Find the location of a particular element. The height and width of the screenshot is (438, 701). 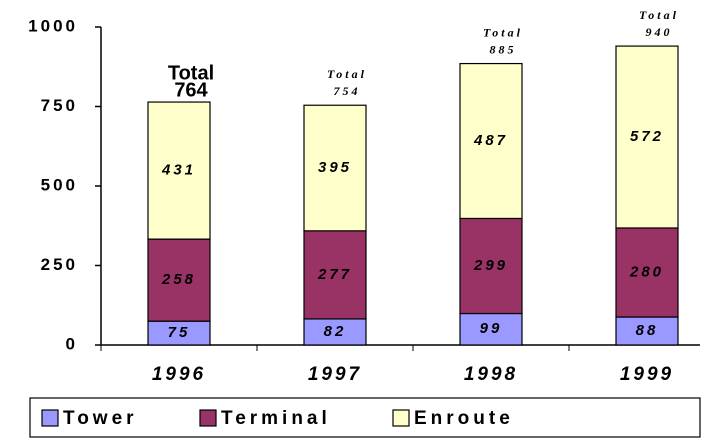

legend-label: Enroute is located at coordinates (464, 418).